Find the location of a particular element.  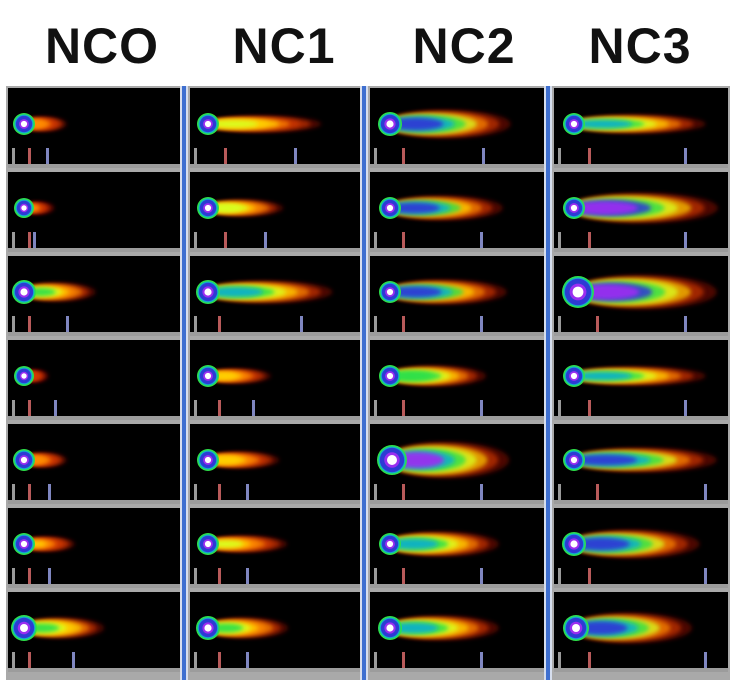

column-header-nc1: NC1 is located at coordinates (284, 46).